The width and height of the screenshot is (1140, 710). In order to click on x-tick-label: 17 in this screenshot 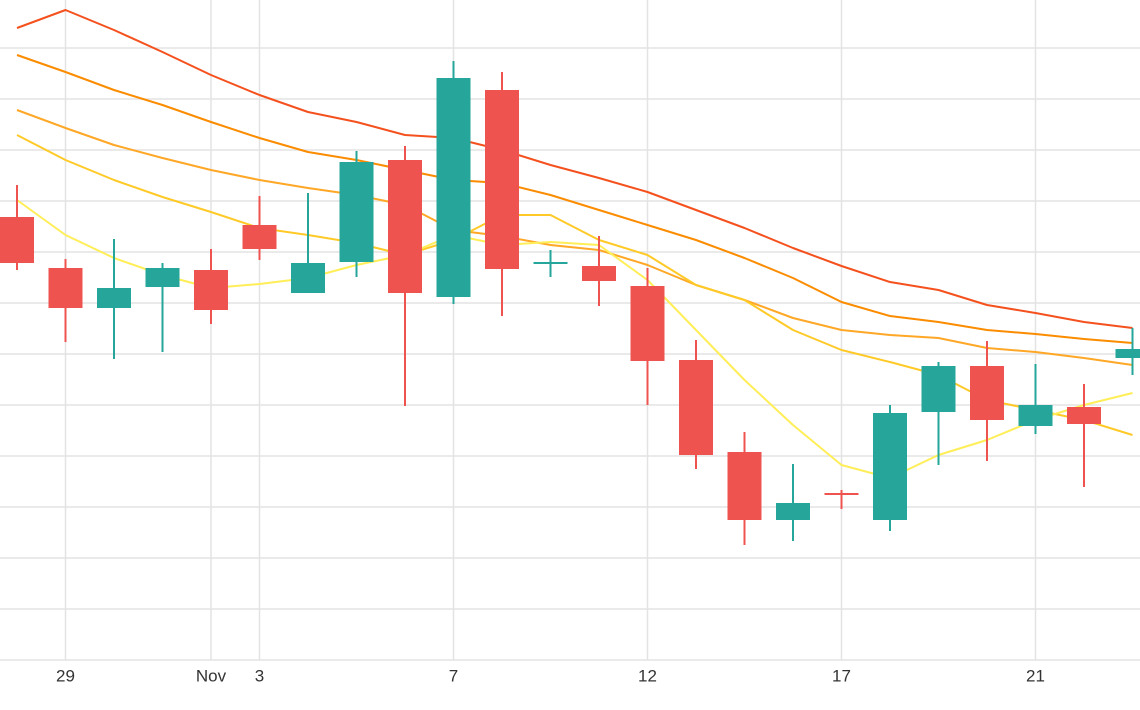, I will do `click(841, 675)`.